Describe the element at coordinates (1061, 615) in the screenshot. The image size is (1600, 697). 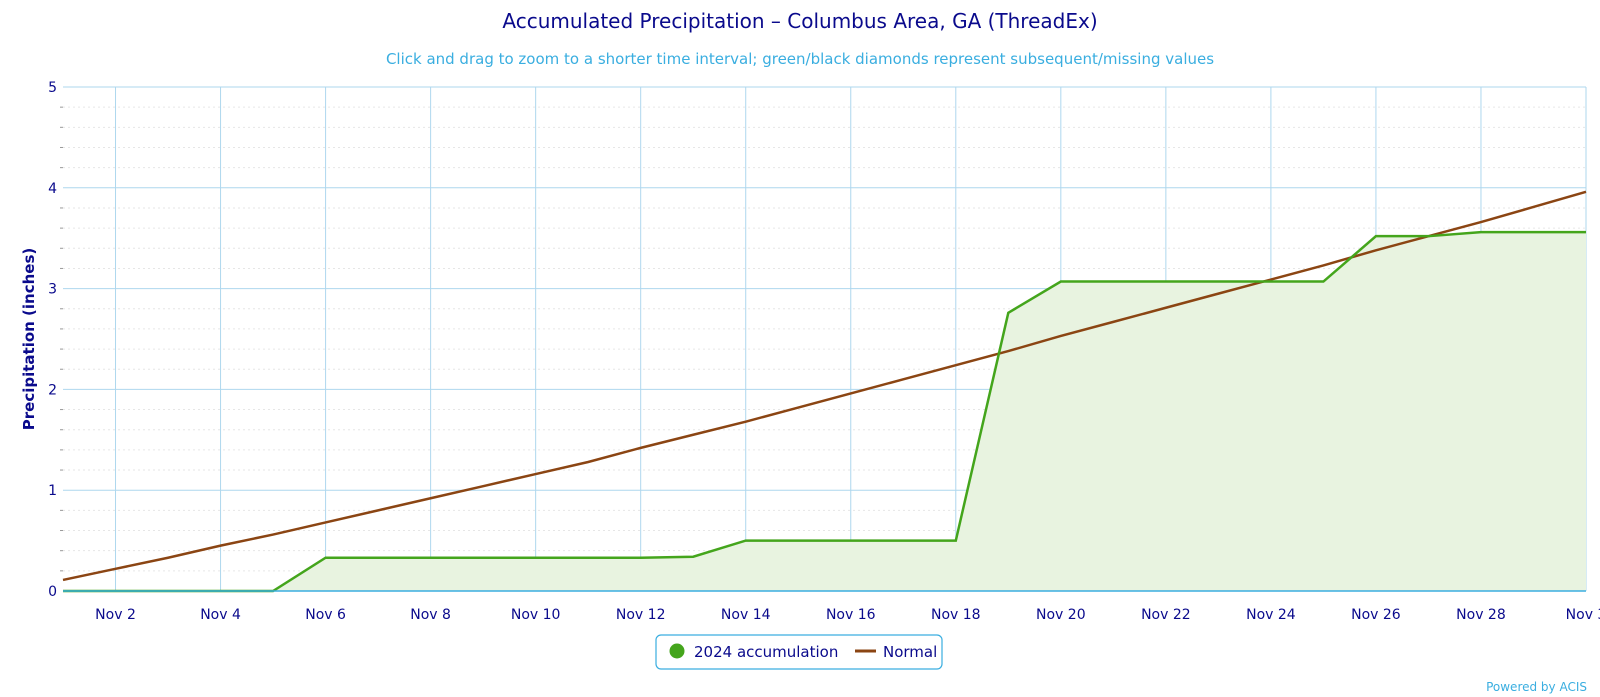
I see `x-tick-label: Nov 20` at that location.